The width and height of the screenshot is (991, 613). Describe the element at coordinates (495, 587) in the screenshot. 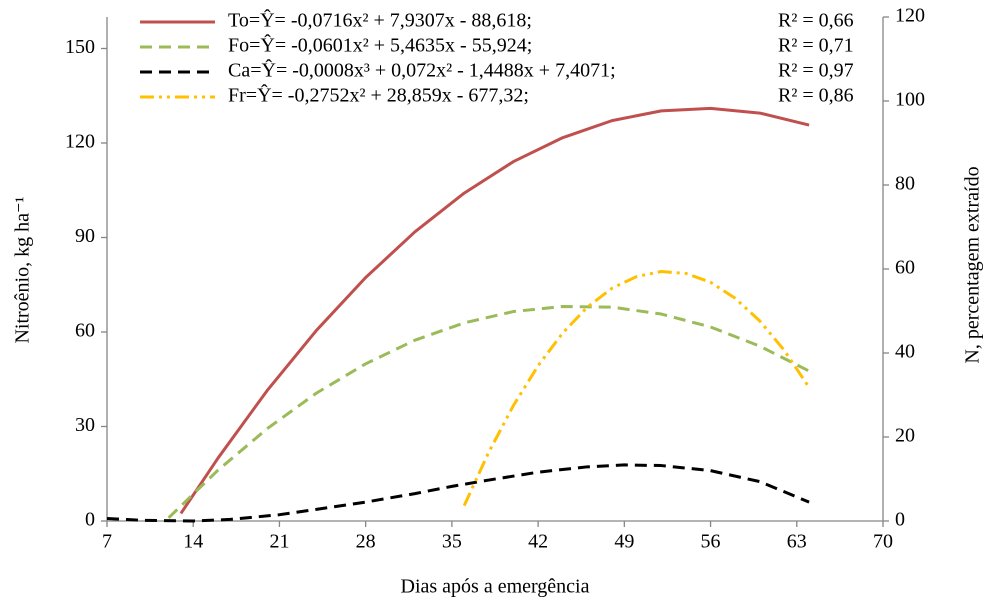

I see `x-axis-label: Dias após a emergência` at that location.